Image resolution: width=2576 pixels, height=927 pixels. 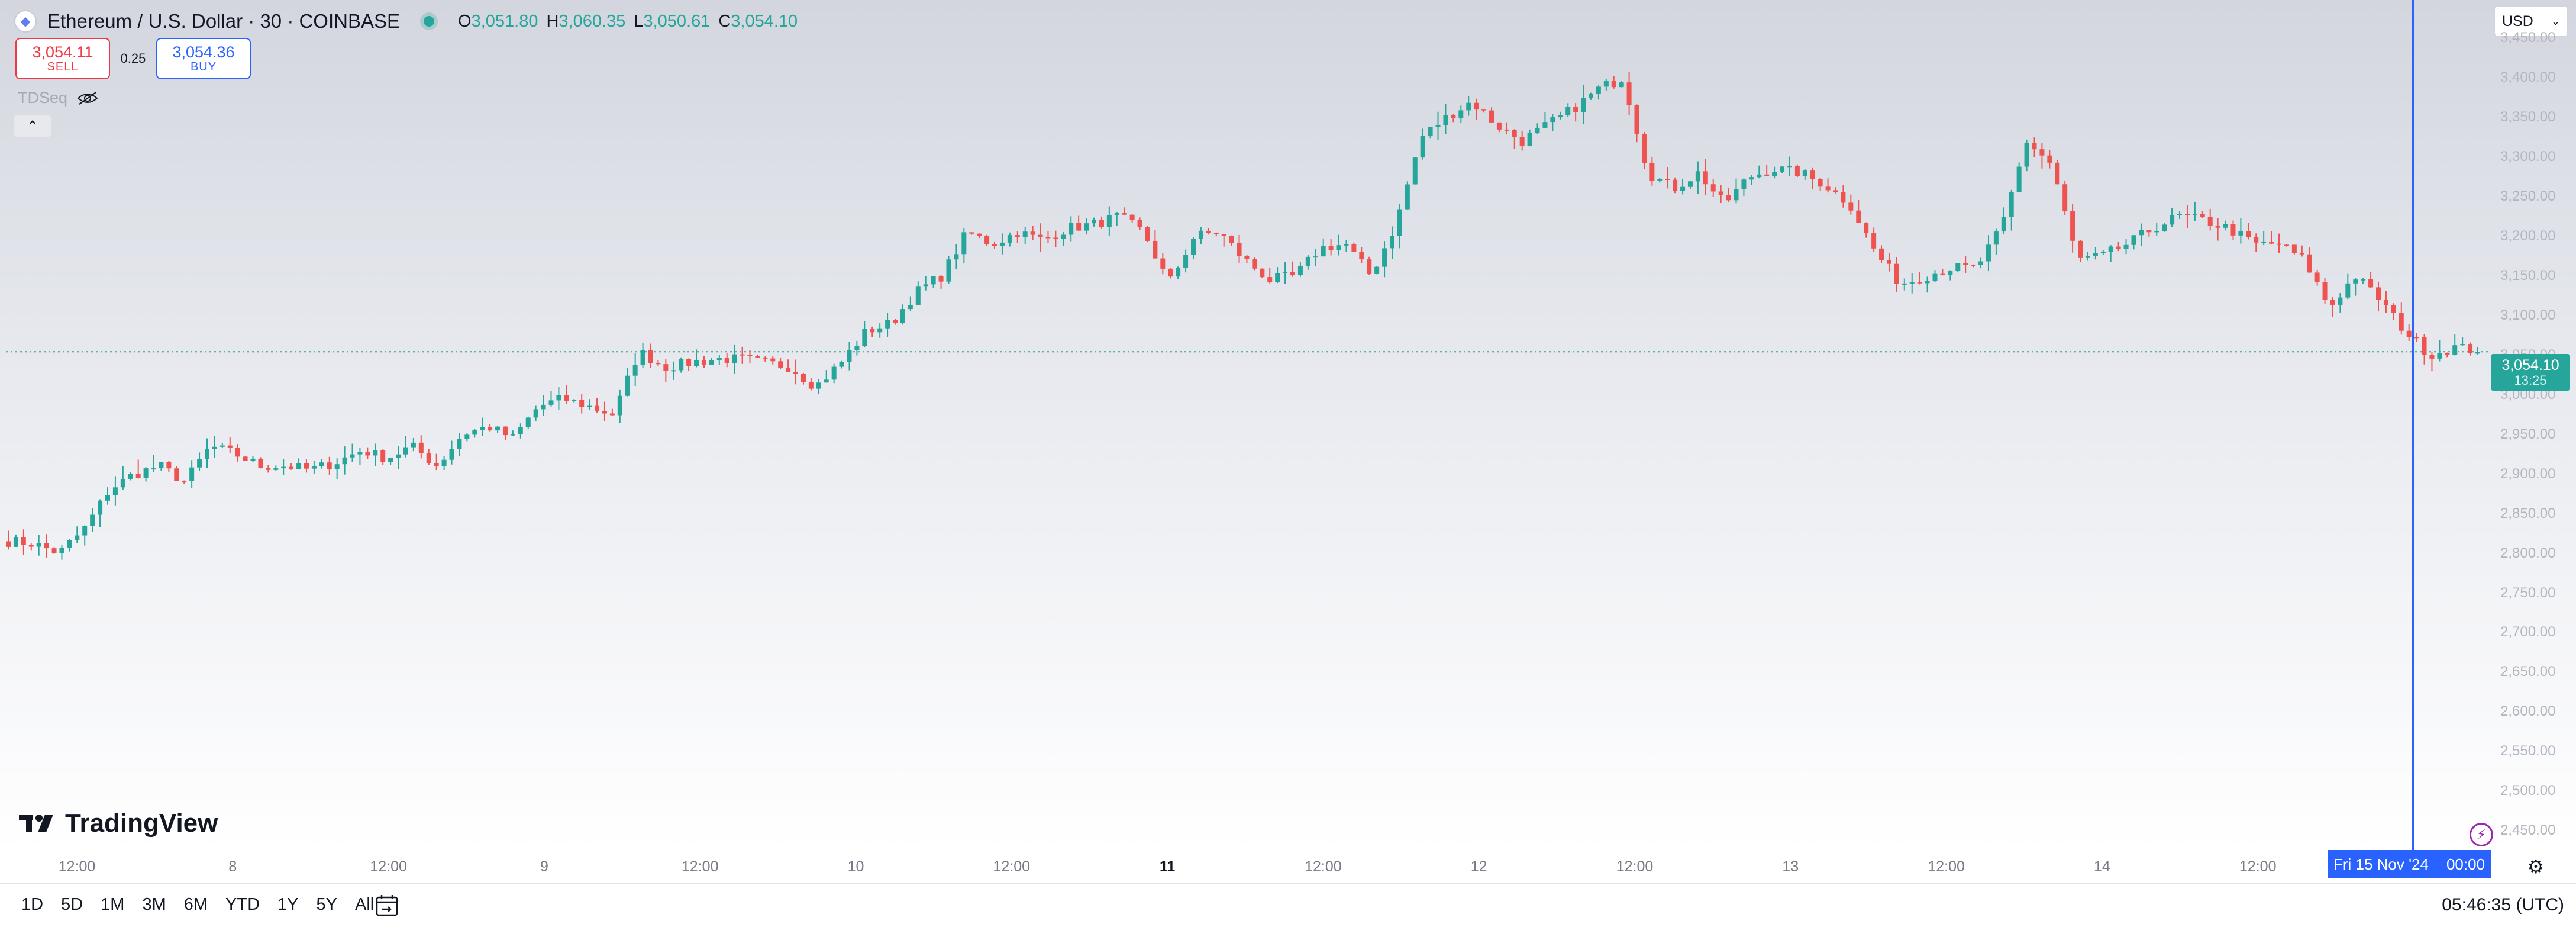 I want to click on settings-gear-icon: ⚙, so click(x=2536, y=866).